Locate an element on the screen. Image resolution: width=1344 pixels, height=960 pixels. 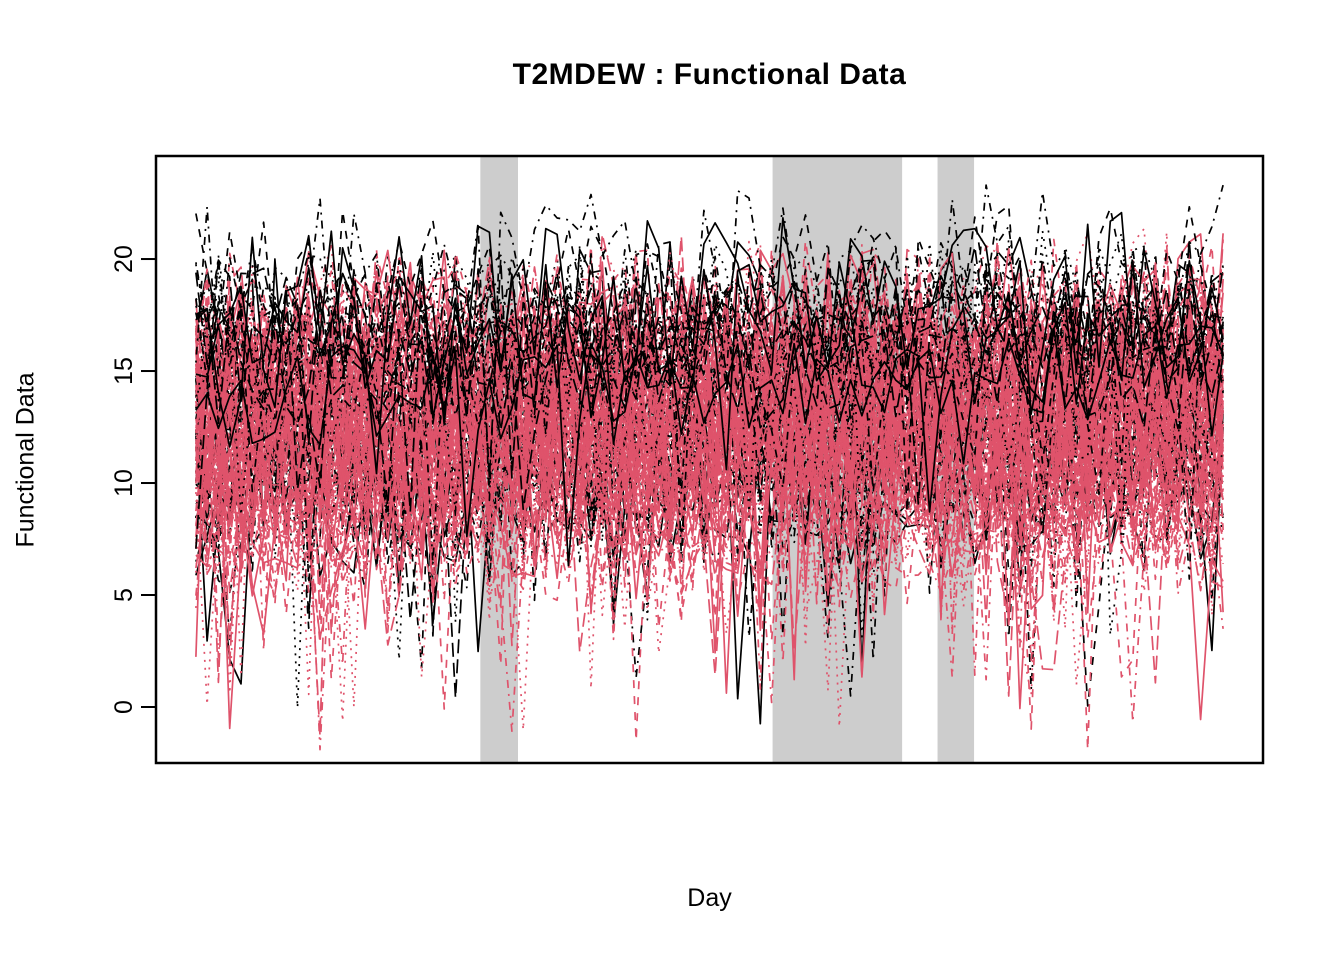
y-tick-label: 0 is located at coordinates (124, 707).